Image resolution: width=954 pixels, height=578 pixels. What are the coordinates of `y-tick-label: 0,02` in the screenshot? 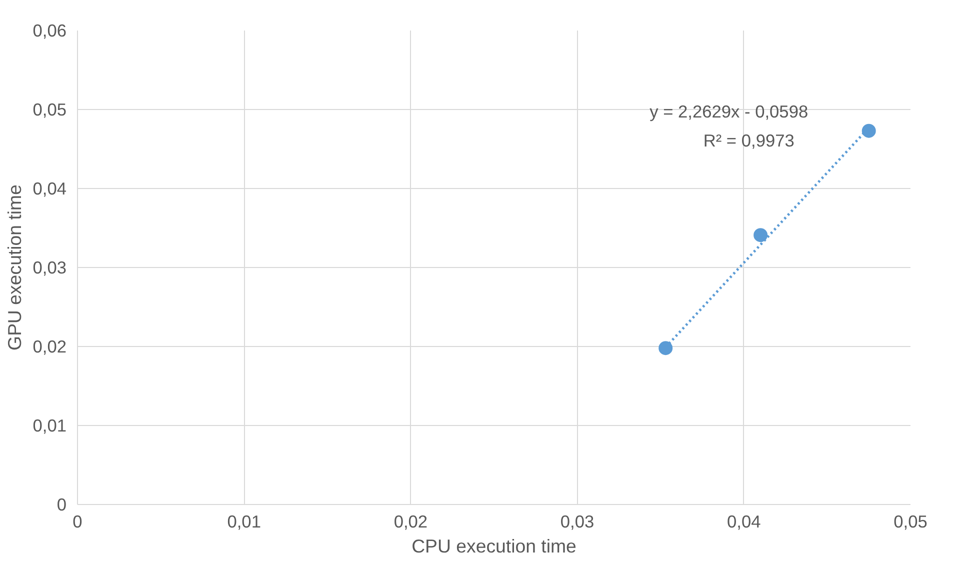 It's located at (49, 346).